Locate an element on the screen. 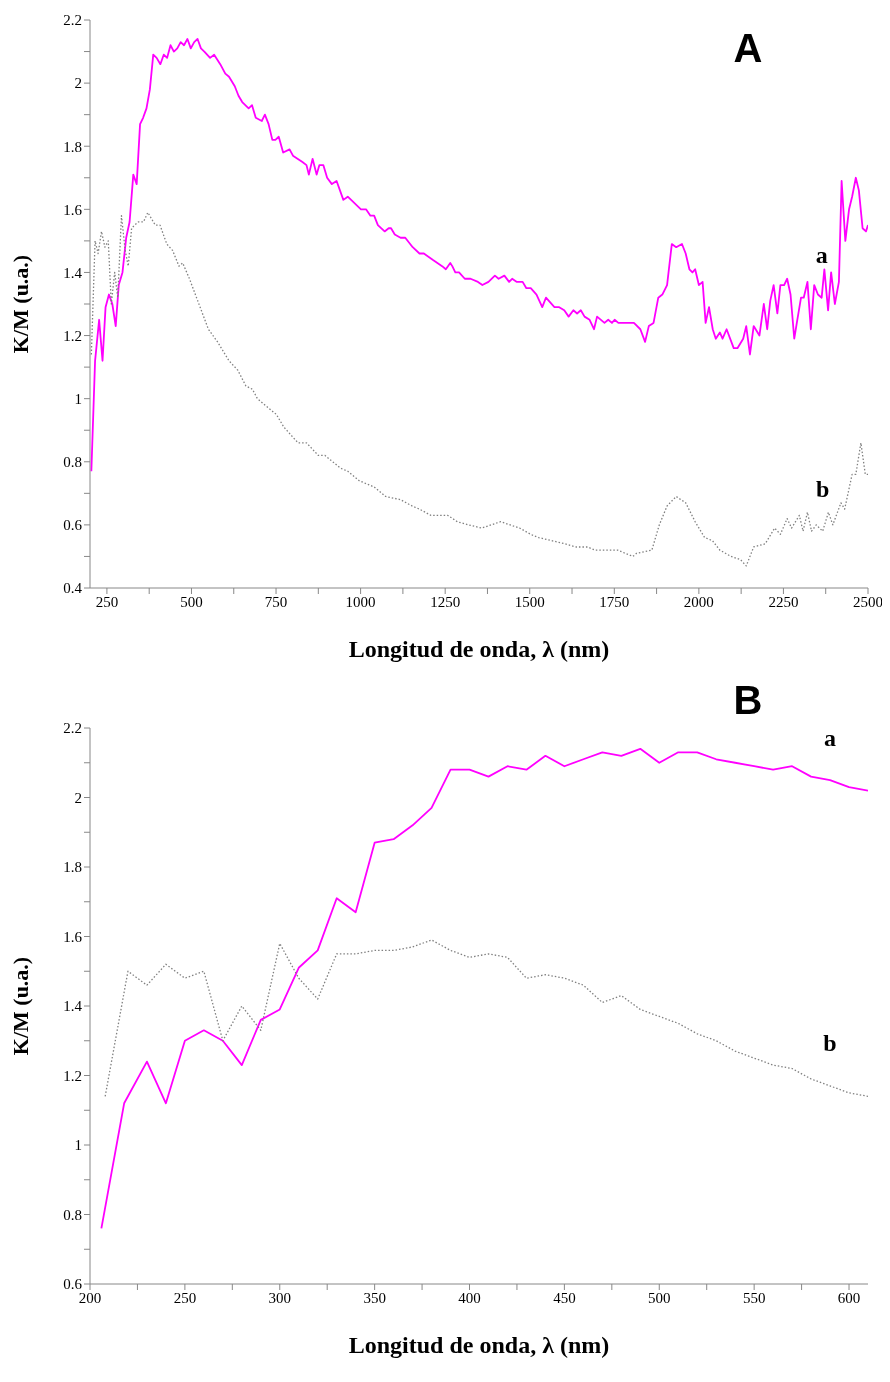 This screenshot has height=1382, width=890. x-tick-label: 1250 is located at coordinates (445, 601).